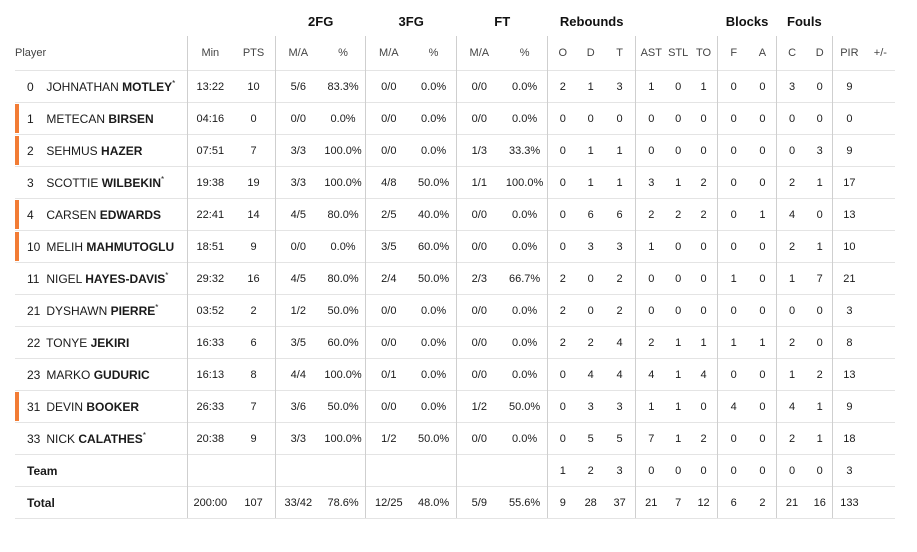 This screenshot has width=917, height=552. Describe the element at coordinates (254, 182) in the screenshot. I see `stat-cell: 19` at that location.